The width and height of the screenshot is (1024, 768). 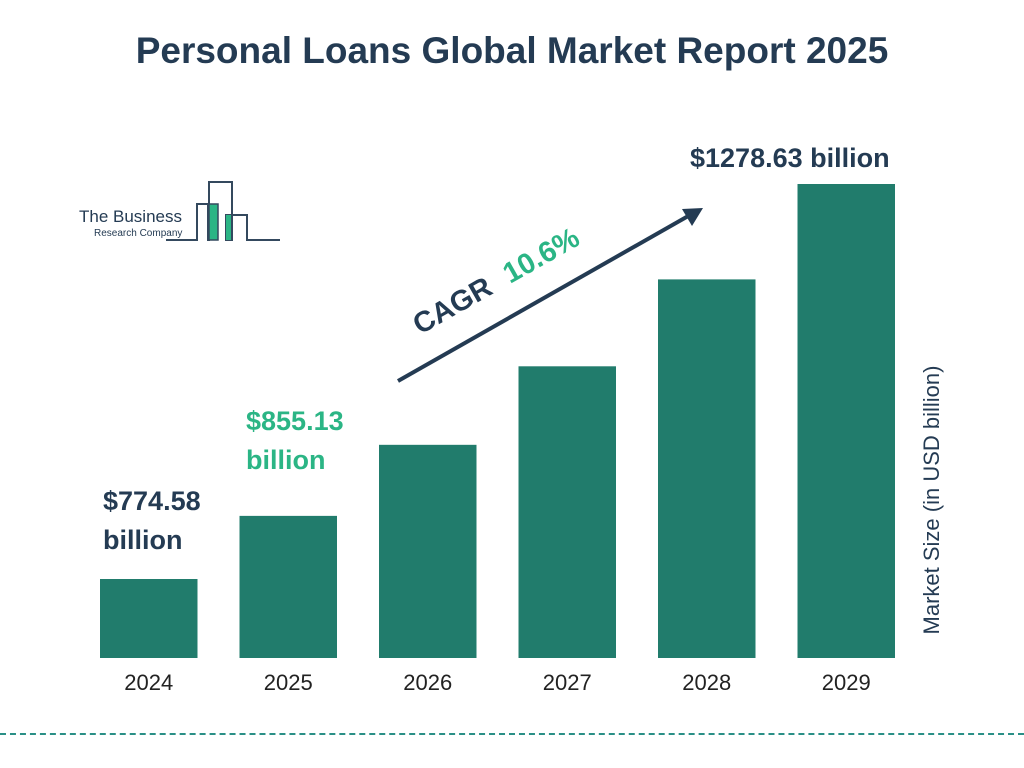 What do you see at coordinates (550, 295) in the screenshot?
I see `cagr-annotation: CAGR 10.6%` at bounding box center [550, 295].